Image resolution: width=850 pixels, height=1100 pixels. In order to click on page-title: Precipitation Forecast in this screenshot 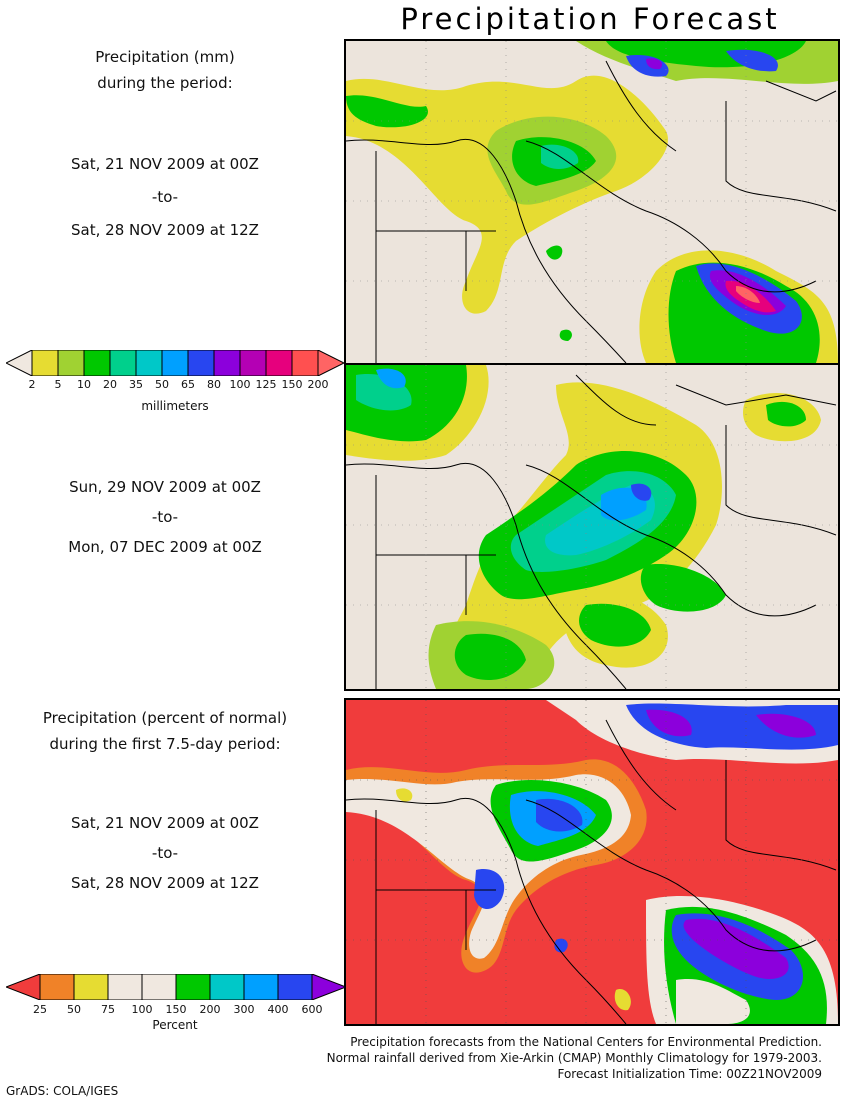, I will do `click(590, 19)`.